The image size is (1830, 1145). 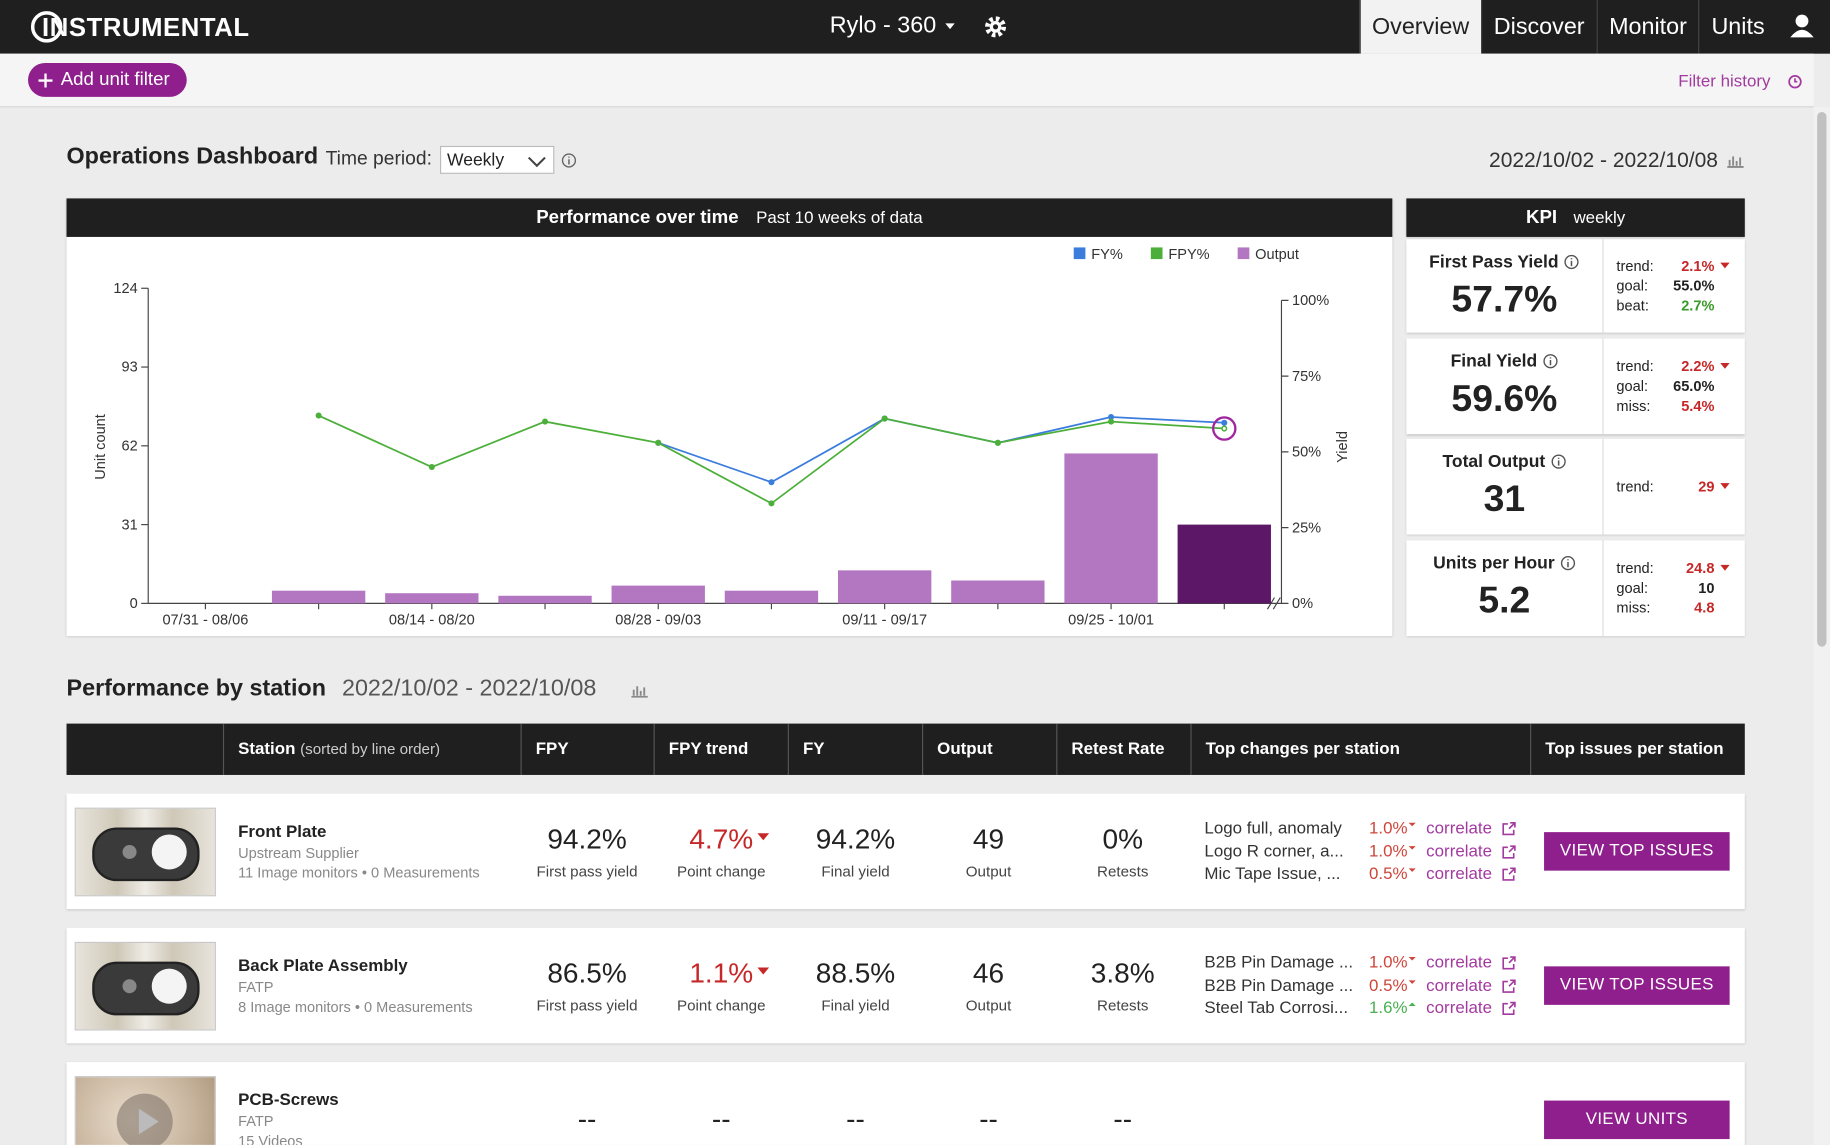 I want to click on user-icon, so click(x=1802, y=27).